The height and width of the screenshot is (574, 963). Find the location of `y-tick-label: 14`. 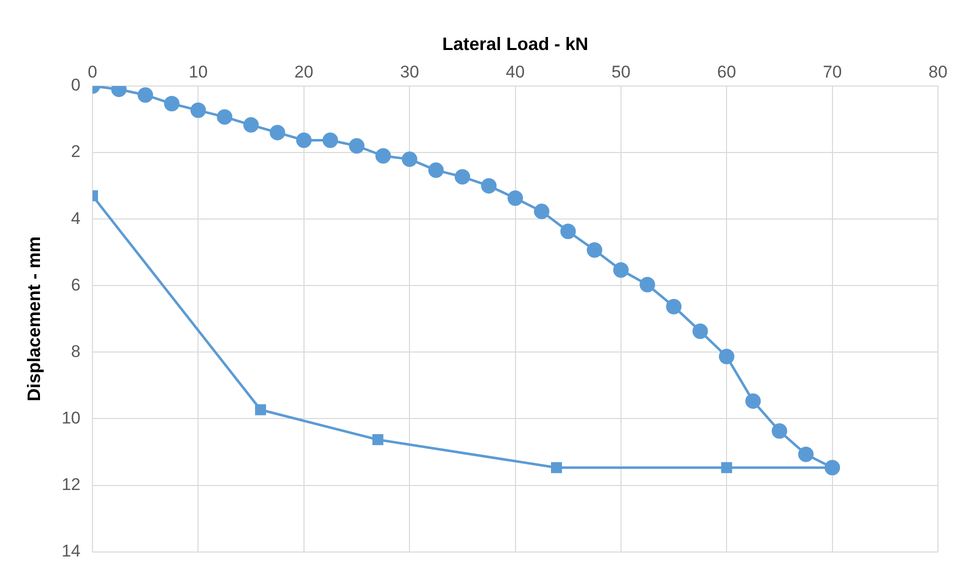

y-tick-label: 14 is located at coordinates (71, 550).